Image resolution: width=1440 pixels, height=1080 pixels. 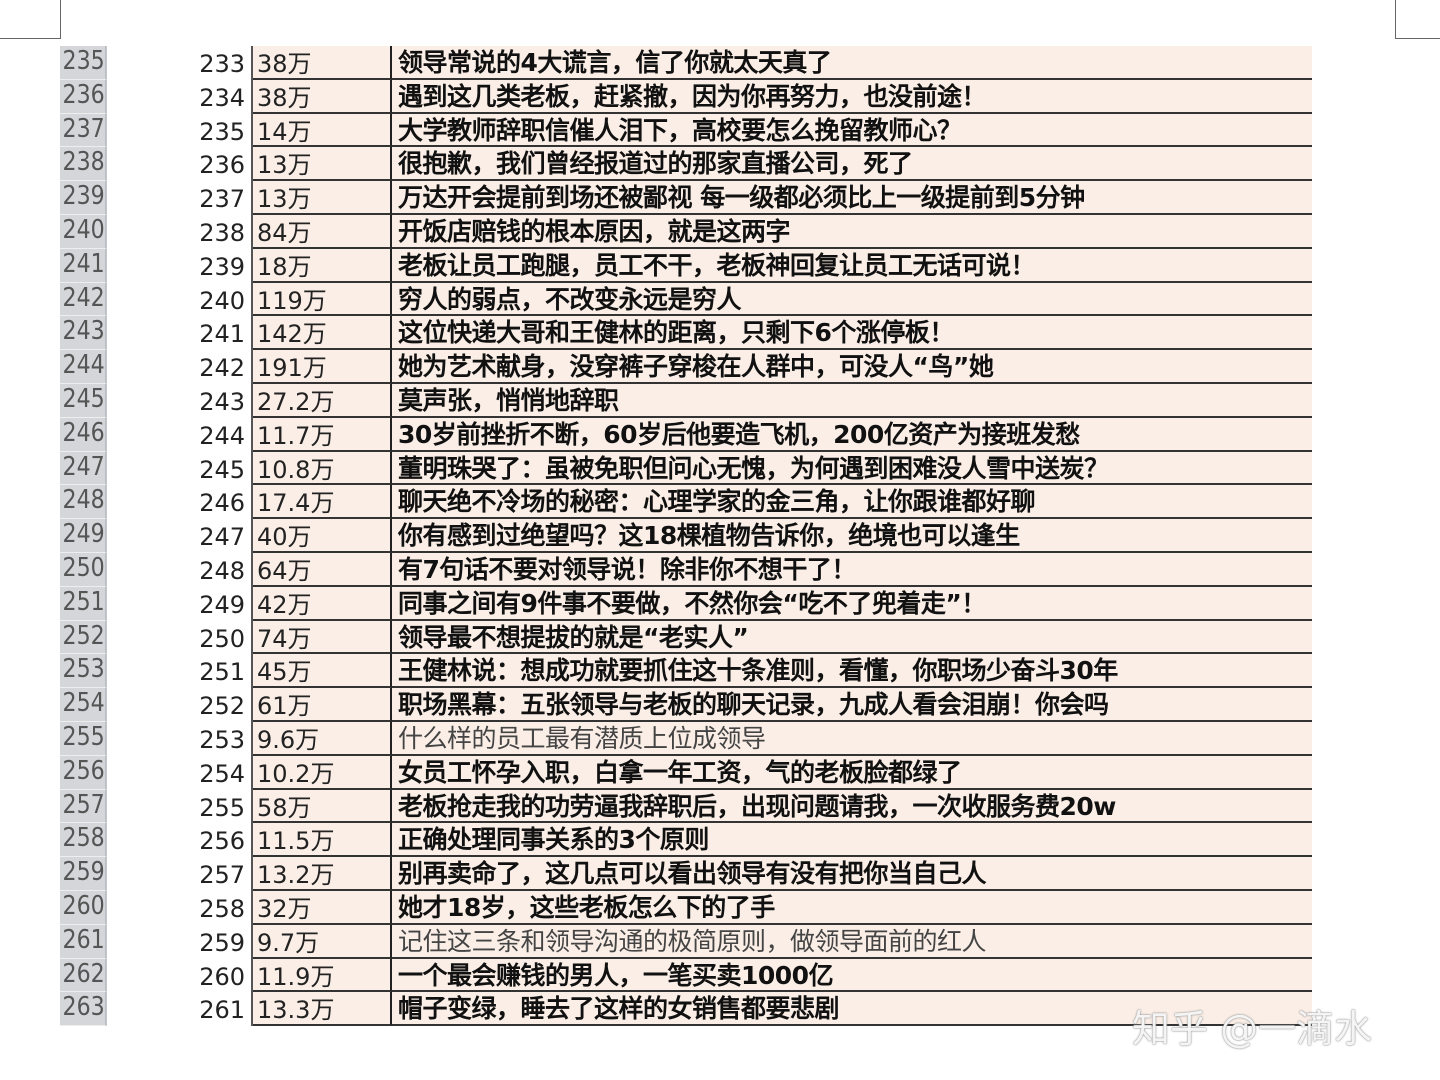 I want to click on views-cell: 142万, so click(x=322, y=333).